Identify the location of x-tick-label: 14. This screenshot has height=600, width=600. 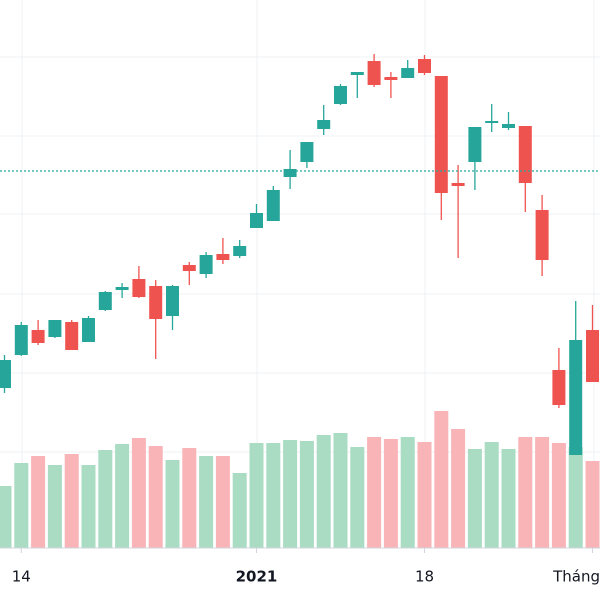
(21, 577).